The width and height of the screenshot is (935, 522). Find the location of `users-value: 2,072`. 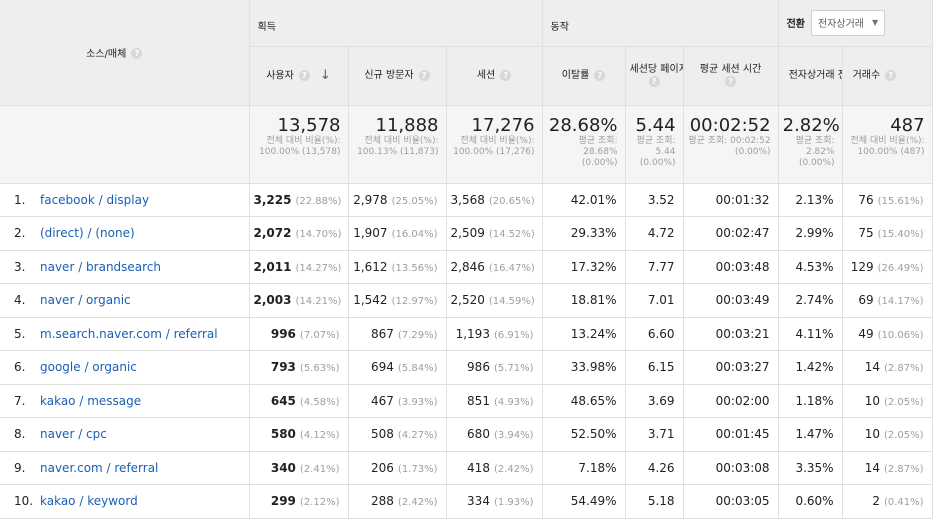

users-value: 2,072 is located at coordinates (272, 233).